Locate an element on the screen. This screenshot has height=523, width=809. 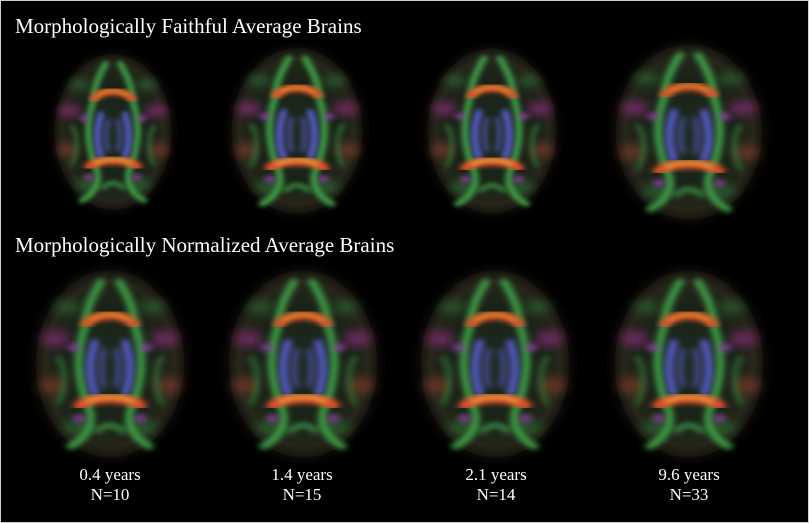
brain-normalized-2-1-years is located at coordinates (495, 364).